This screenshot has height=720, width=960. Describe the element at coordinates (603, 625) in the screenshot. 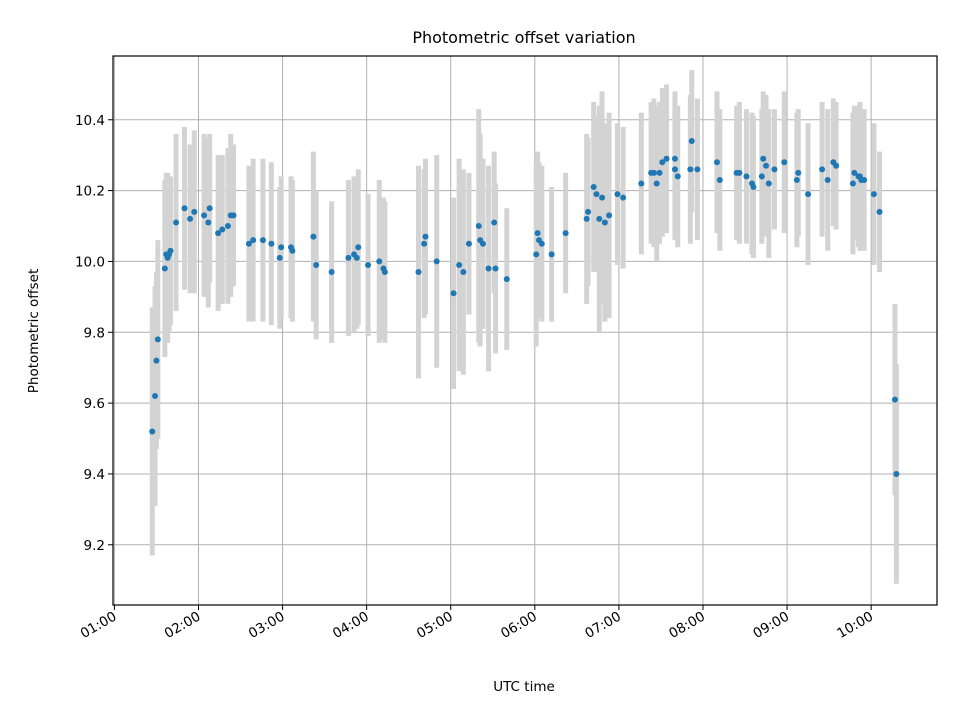

I see `x-tick-label: 07:00` at that location.